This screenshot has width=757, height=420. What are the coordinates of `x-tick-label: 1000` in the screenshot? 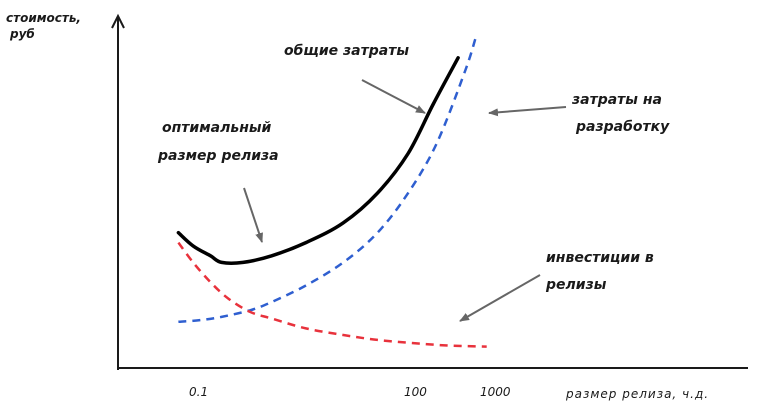 It's located at (495, 392).